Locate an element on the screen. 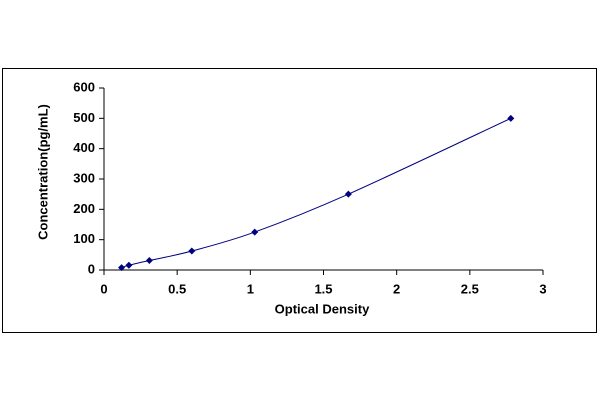 Image resolution: width=600 pixels, height=400 pixels. y-tick-label: 400 is located at coordinates (84, 147).